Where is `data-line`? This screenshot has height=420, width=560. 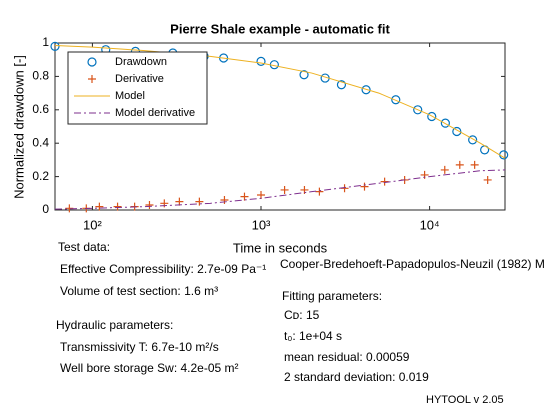
data-line is located at coordinates (280, 189).